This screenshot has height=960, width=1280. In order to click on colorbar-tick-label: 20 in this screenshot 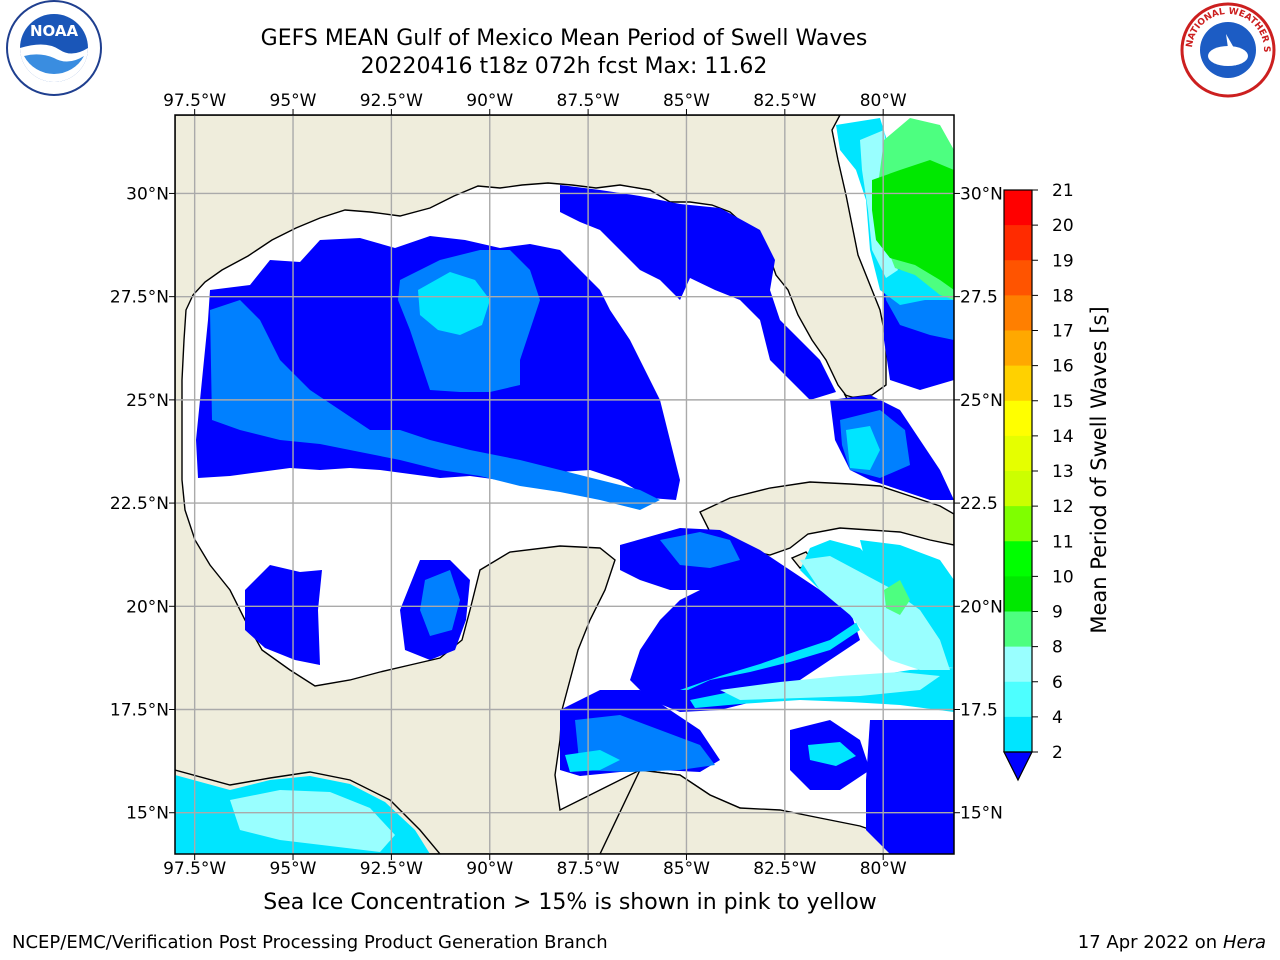, I will do `click(1063, 226)`.